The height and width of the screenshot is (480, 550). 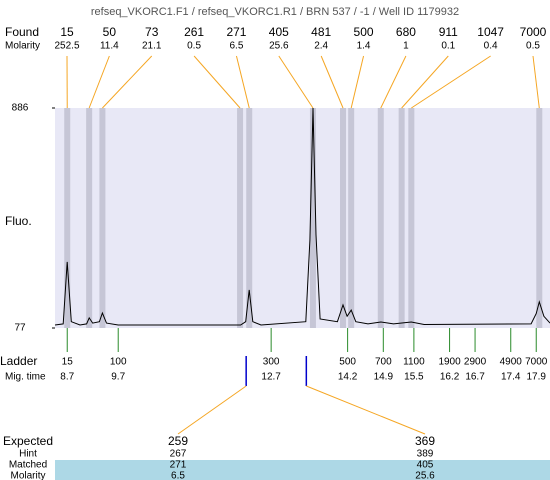 I want to click on ladder-size: 1900, so click(x=449, y=362).